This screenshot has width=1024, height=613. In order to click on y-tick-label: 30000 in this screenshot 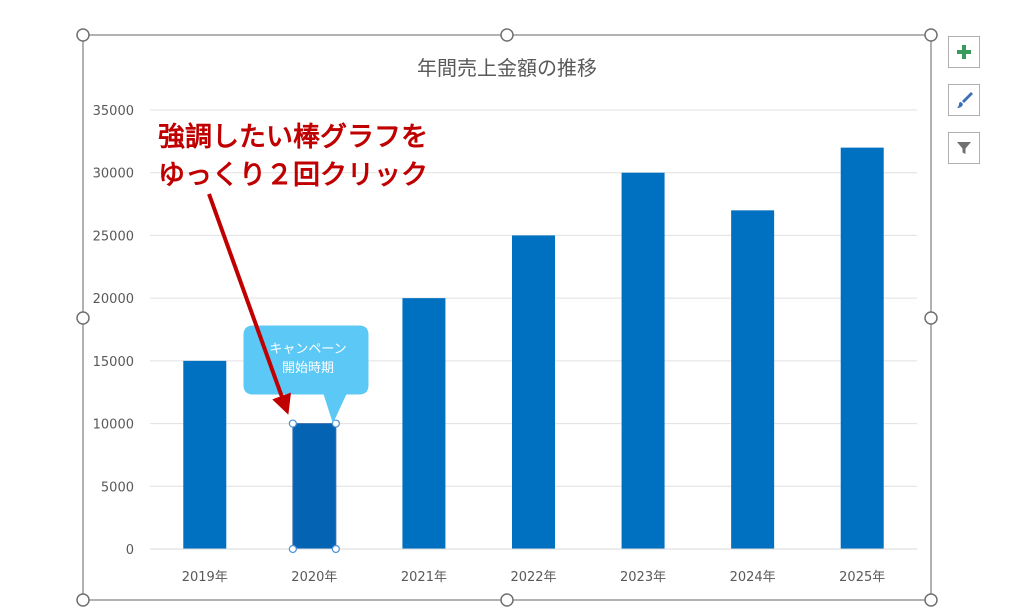, I will do `click(113, 174)`.